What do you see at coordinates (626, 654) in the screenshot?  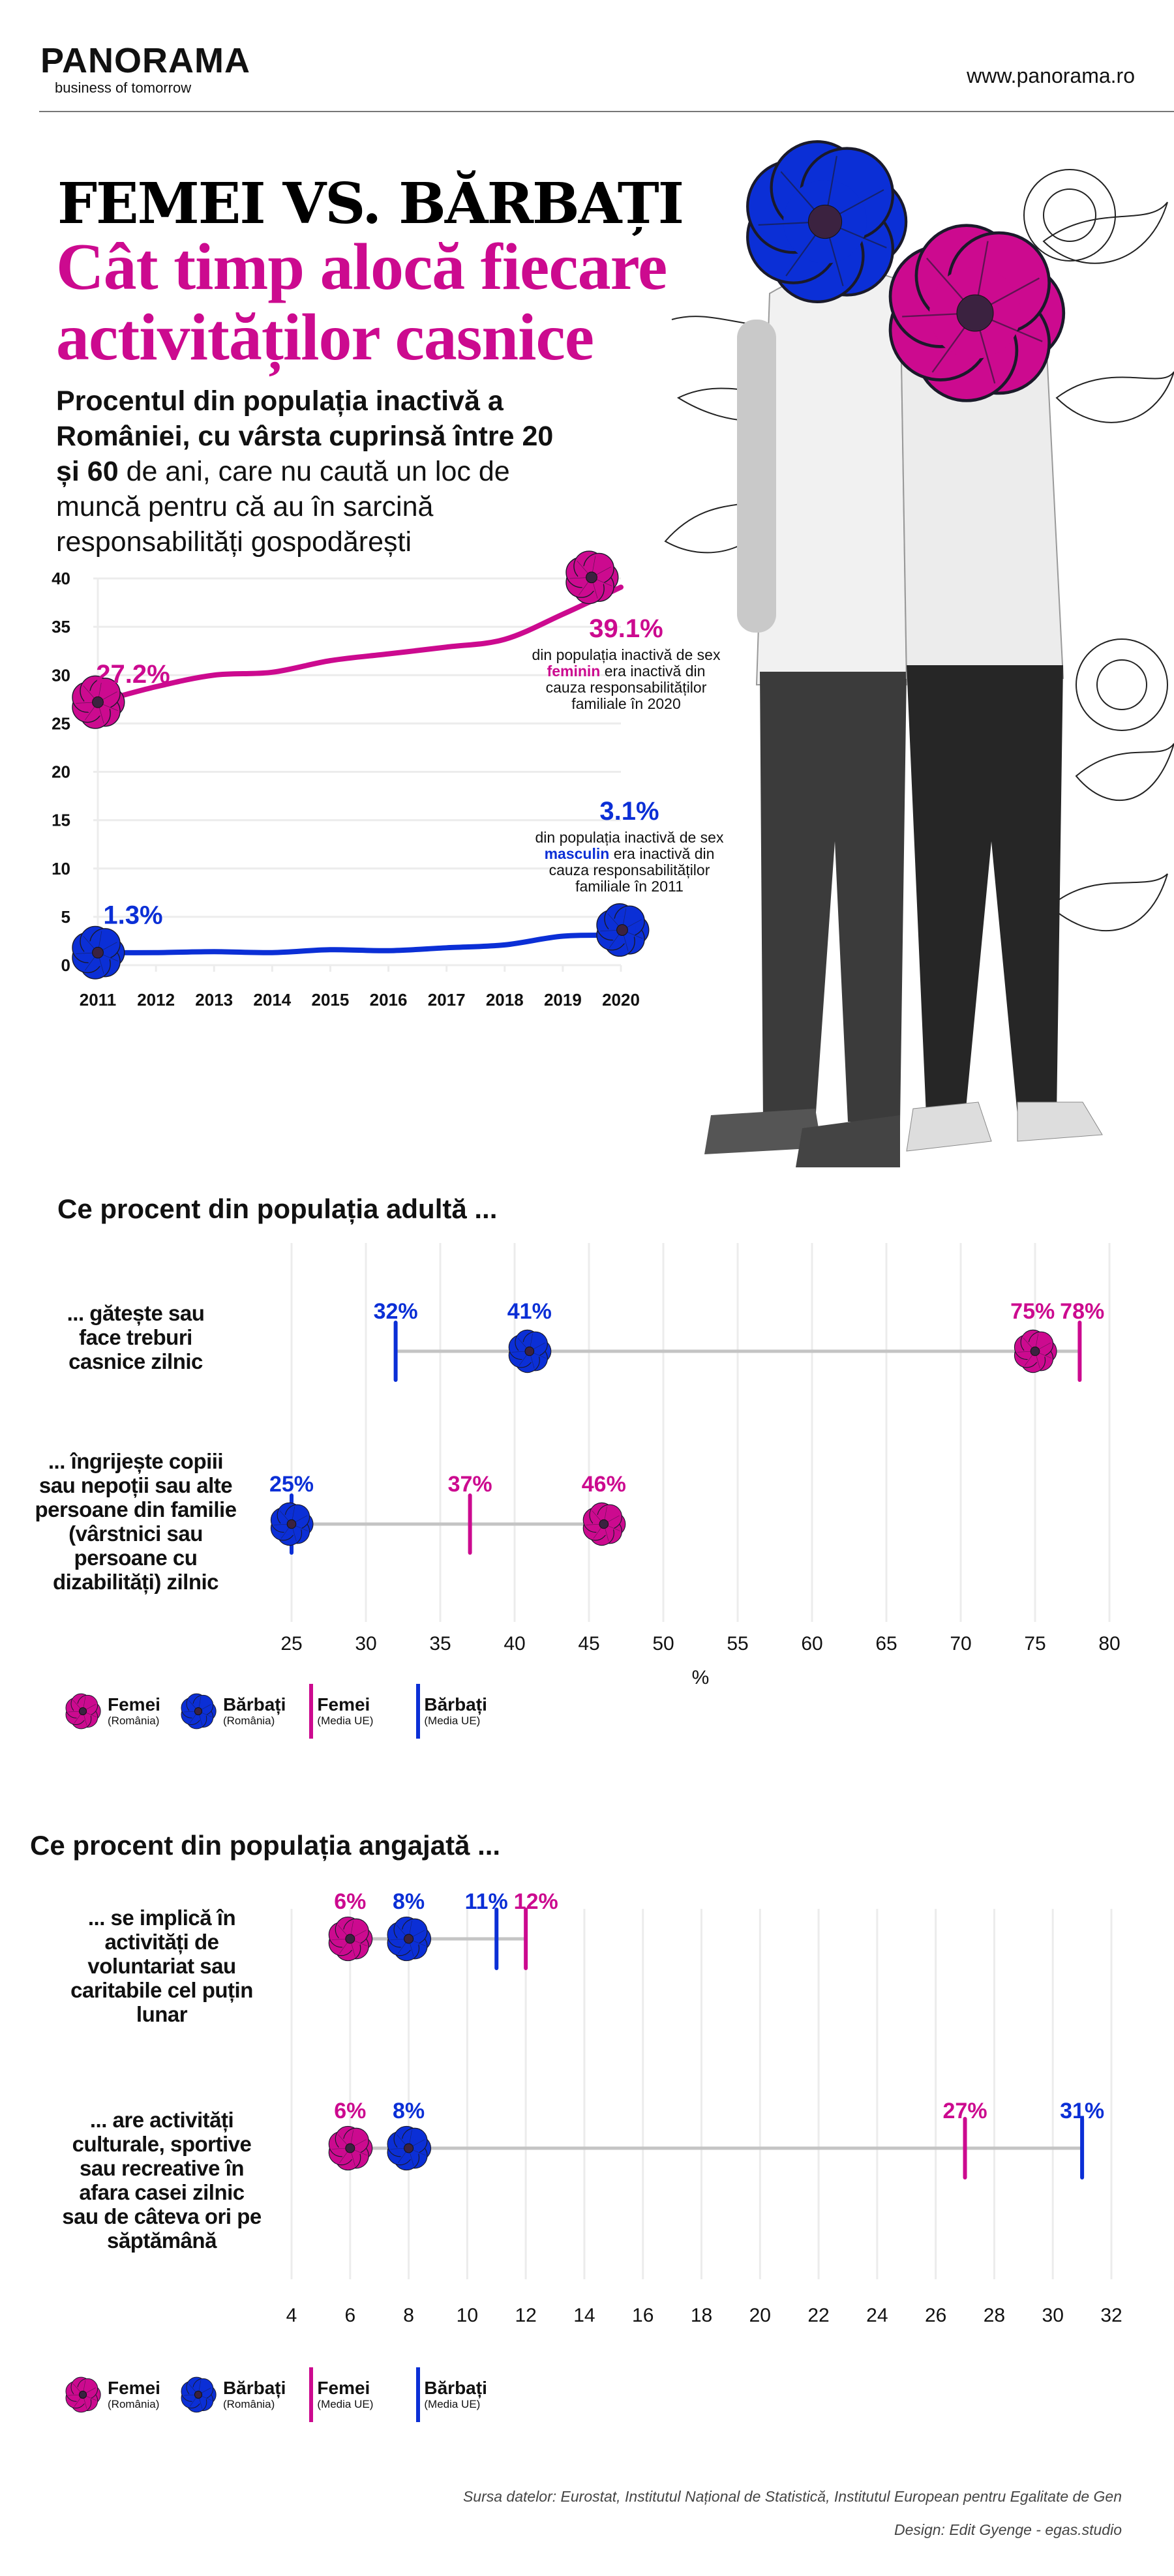 I see `annotation-text: din populația inactivă de sex` at bounding box center [626, 654].